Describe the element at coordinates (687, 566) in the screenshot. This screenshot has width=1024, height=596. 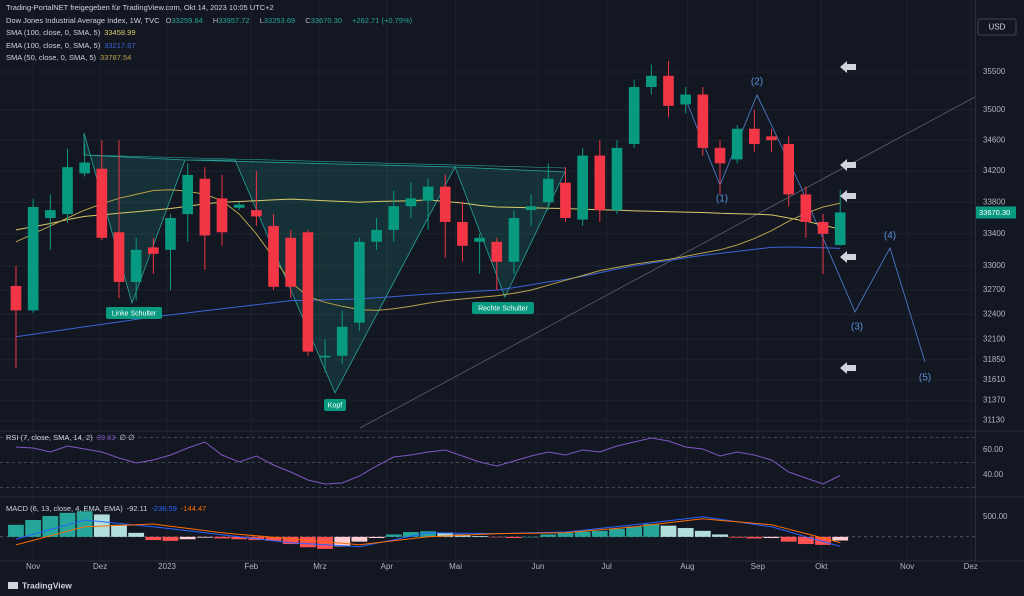
I see `x-tick-label: Aug` at that location.